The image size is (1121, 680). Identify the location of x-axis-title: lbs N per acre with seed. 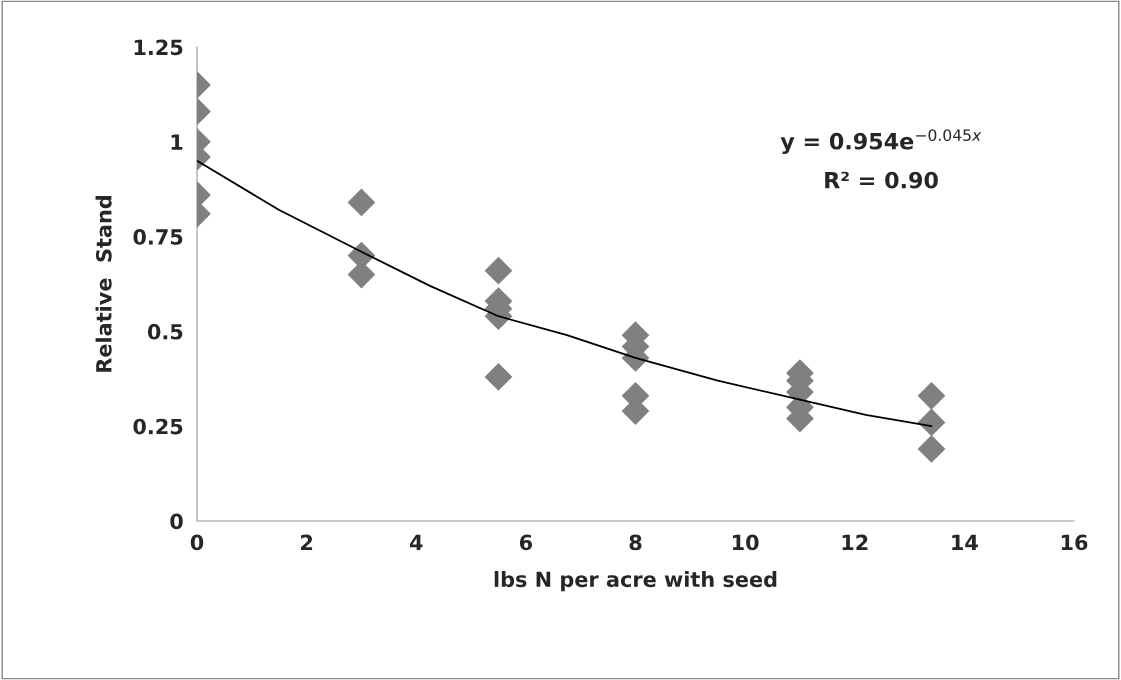
(635, 581).